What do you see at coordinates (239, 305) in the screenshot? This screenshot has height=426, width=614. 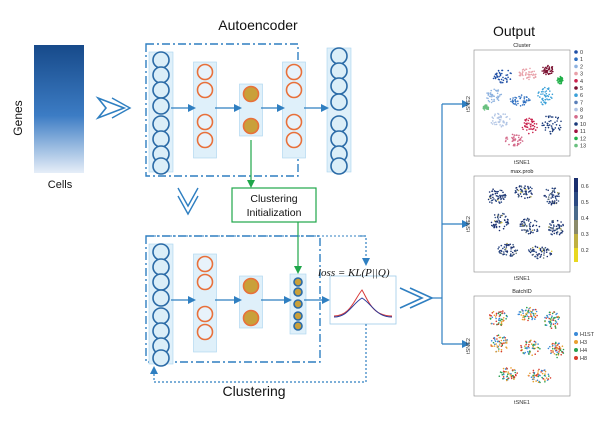 I see `clustering-layers` at bounding box center [239, 305].